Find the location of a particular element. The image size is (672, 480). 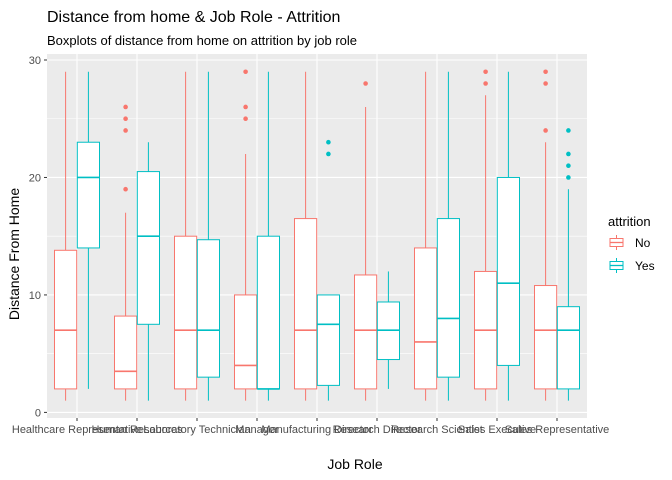

y-tick-label: 10 is located at coordinates (35, 296).